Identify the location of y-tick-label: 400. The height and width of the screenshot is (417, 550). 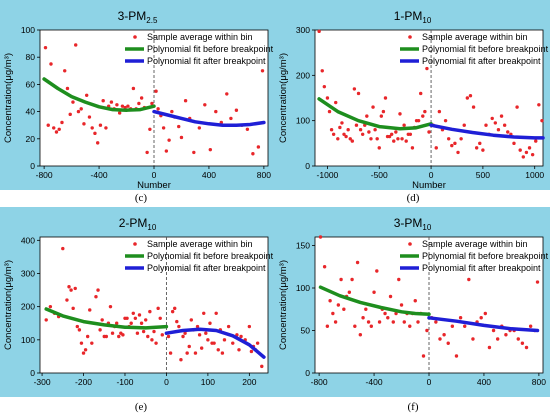
(28, 240).